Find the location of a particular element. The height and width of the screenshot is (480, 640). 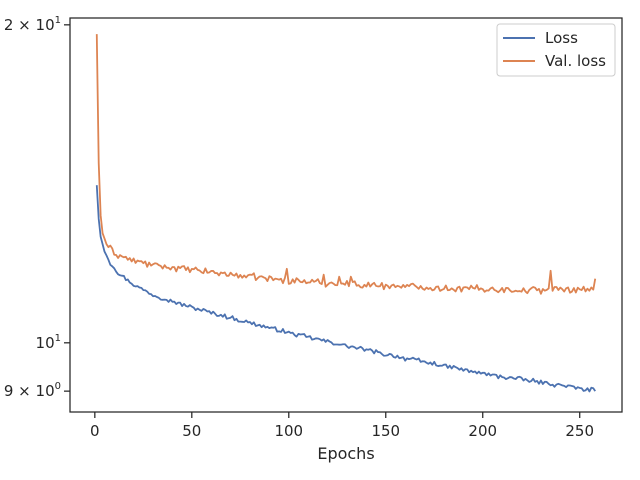

y-tick-label: 9 × 100 is located at coordinates (32, 390).